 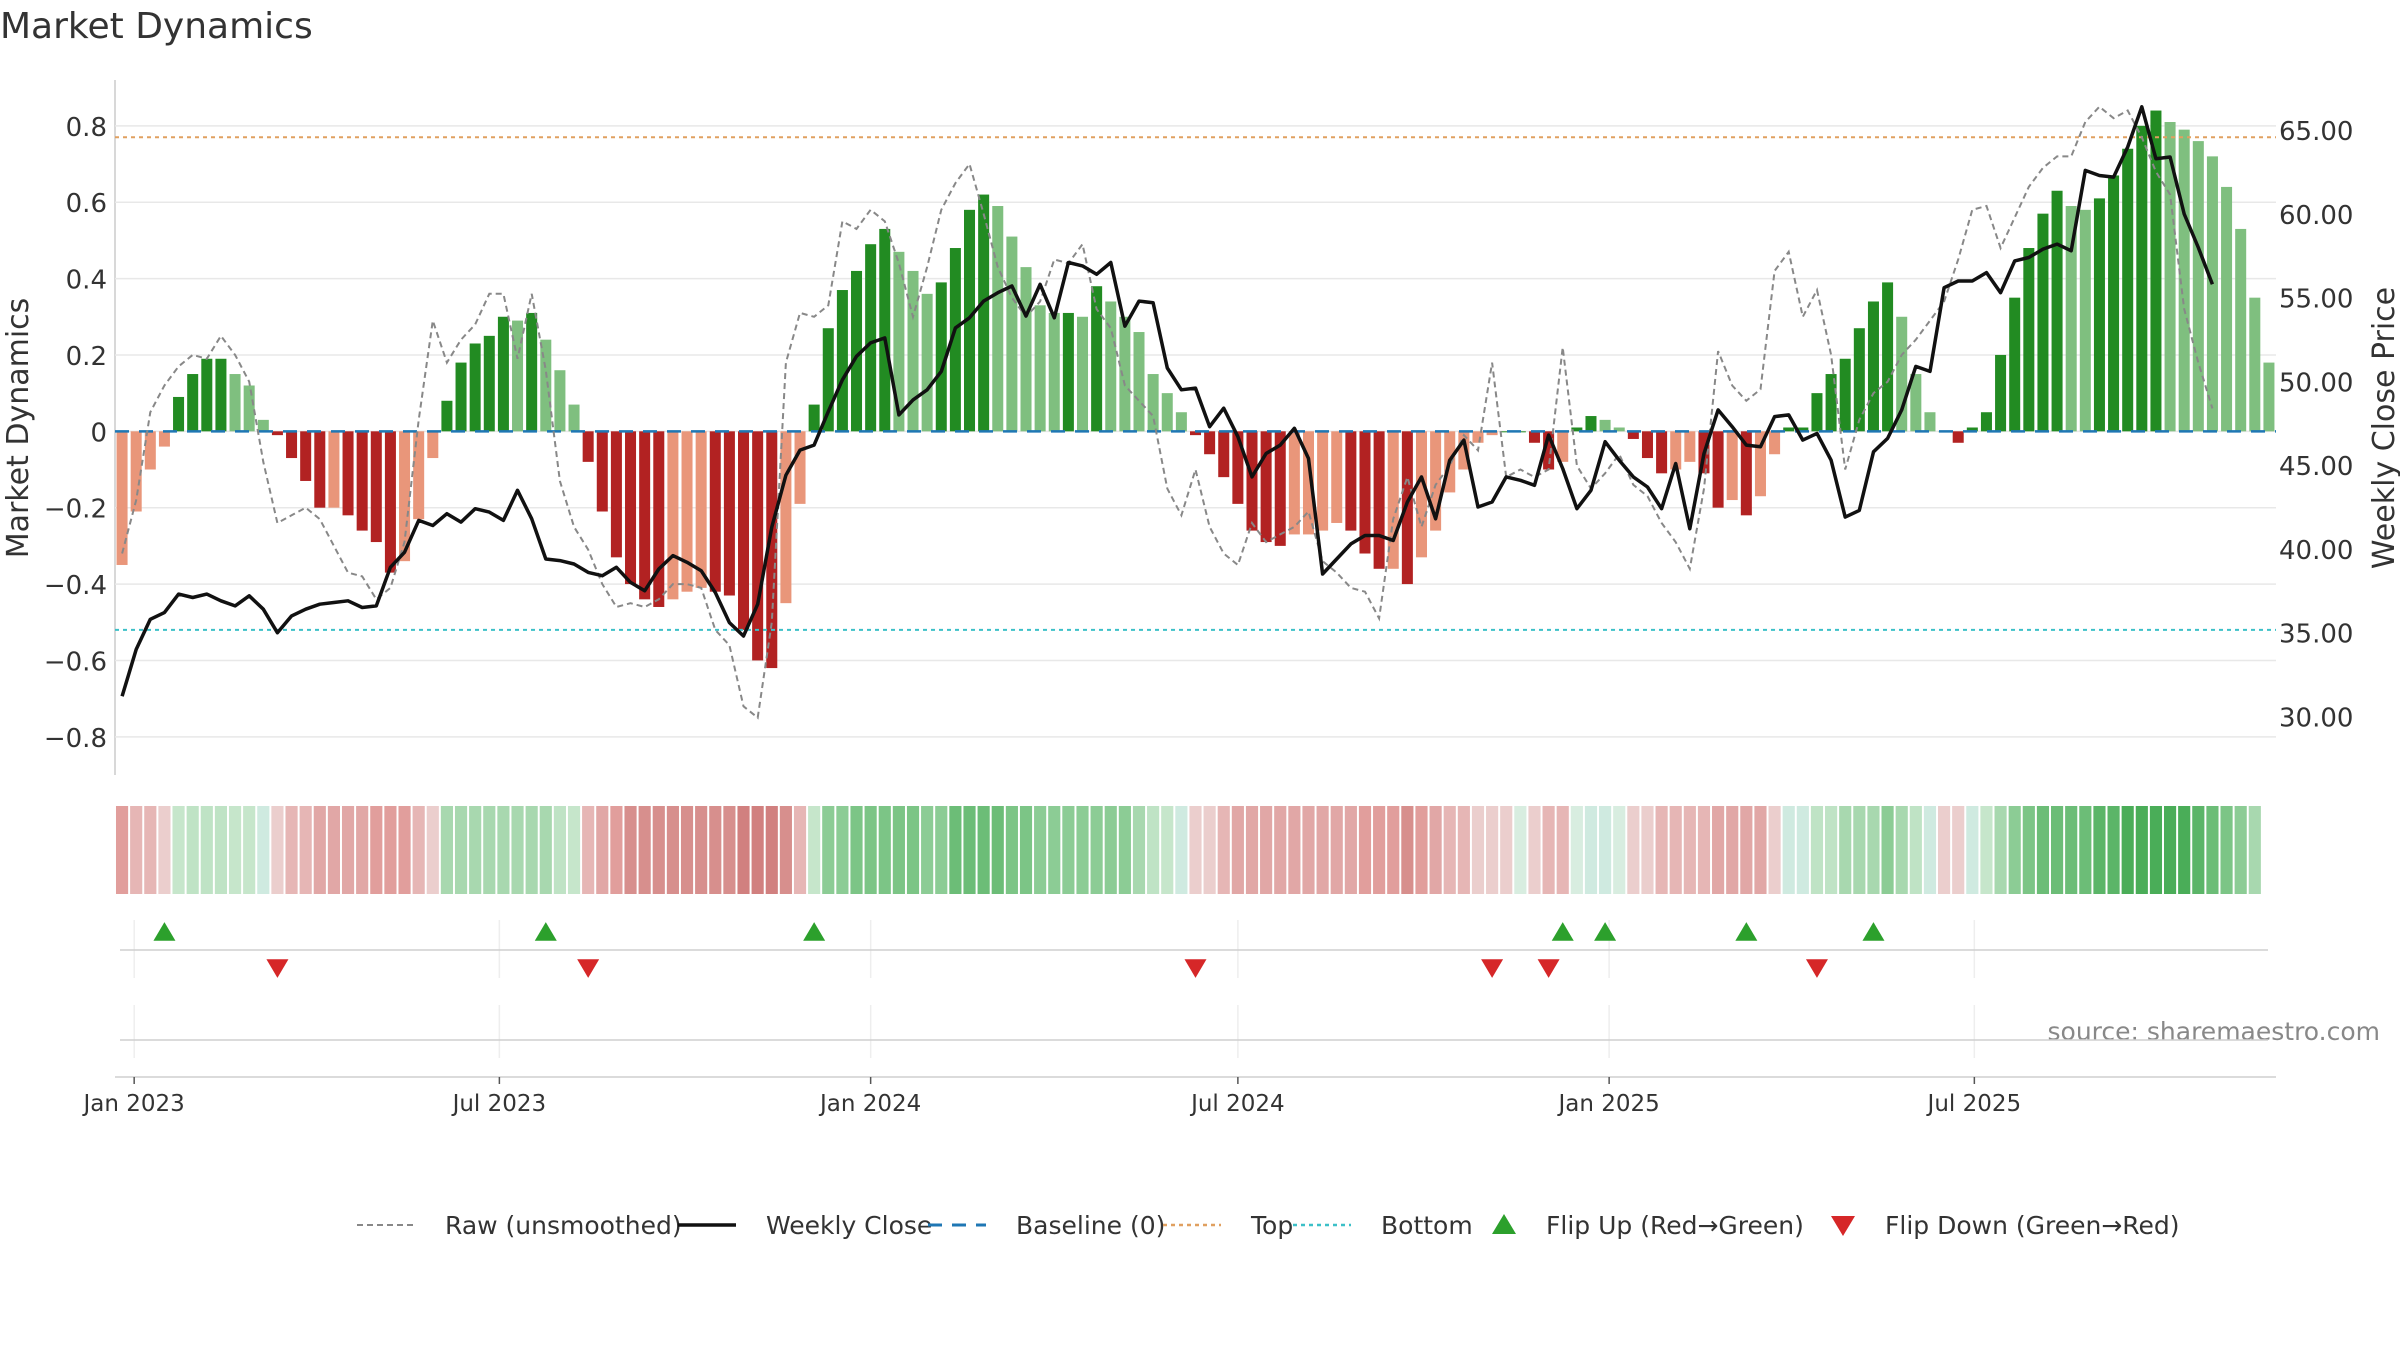 I want to click on x-tick-label: Jan 2024, so click(x=869, y=1104).